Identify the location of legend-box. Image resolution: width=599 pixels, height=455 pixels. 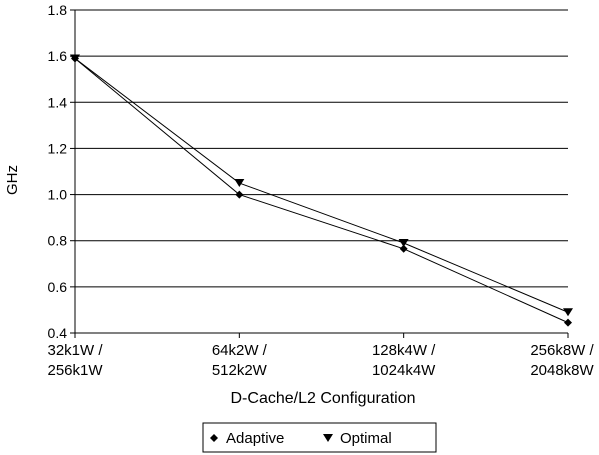
(319, 437).